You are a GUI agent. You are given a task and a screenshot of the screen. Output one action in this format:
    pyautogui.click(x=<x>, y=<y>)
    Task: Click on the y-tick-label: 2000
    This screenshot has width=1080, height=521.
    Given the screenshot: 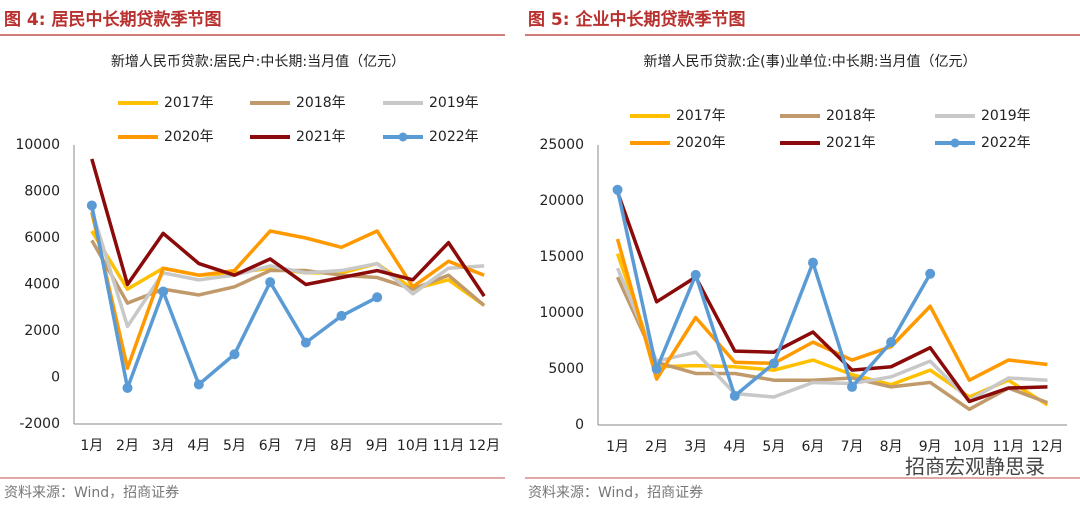 What is the action you would take?
    pyautogui.click(x=42, y=331)
    